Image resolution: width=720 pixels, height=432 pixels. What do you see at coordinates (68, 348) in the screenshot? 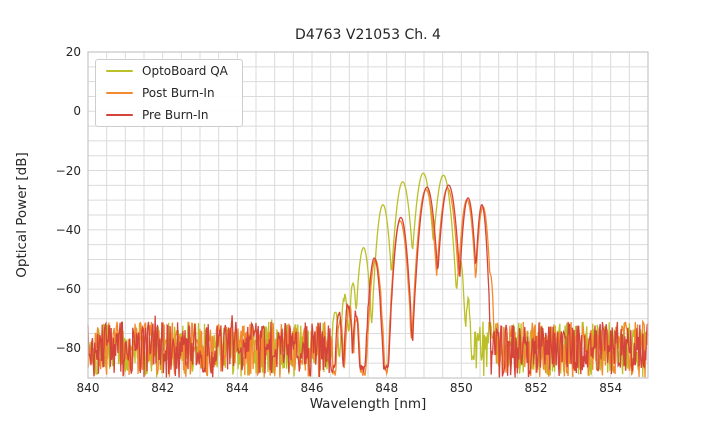
I see `y-tick-label: −80` at bounding box center [68, 348].